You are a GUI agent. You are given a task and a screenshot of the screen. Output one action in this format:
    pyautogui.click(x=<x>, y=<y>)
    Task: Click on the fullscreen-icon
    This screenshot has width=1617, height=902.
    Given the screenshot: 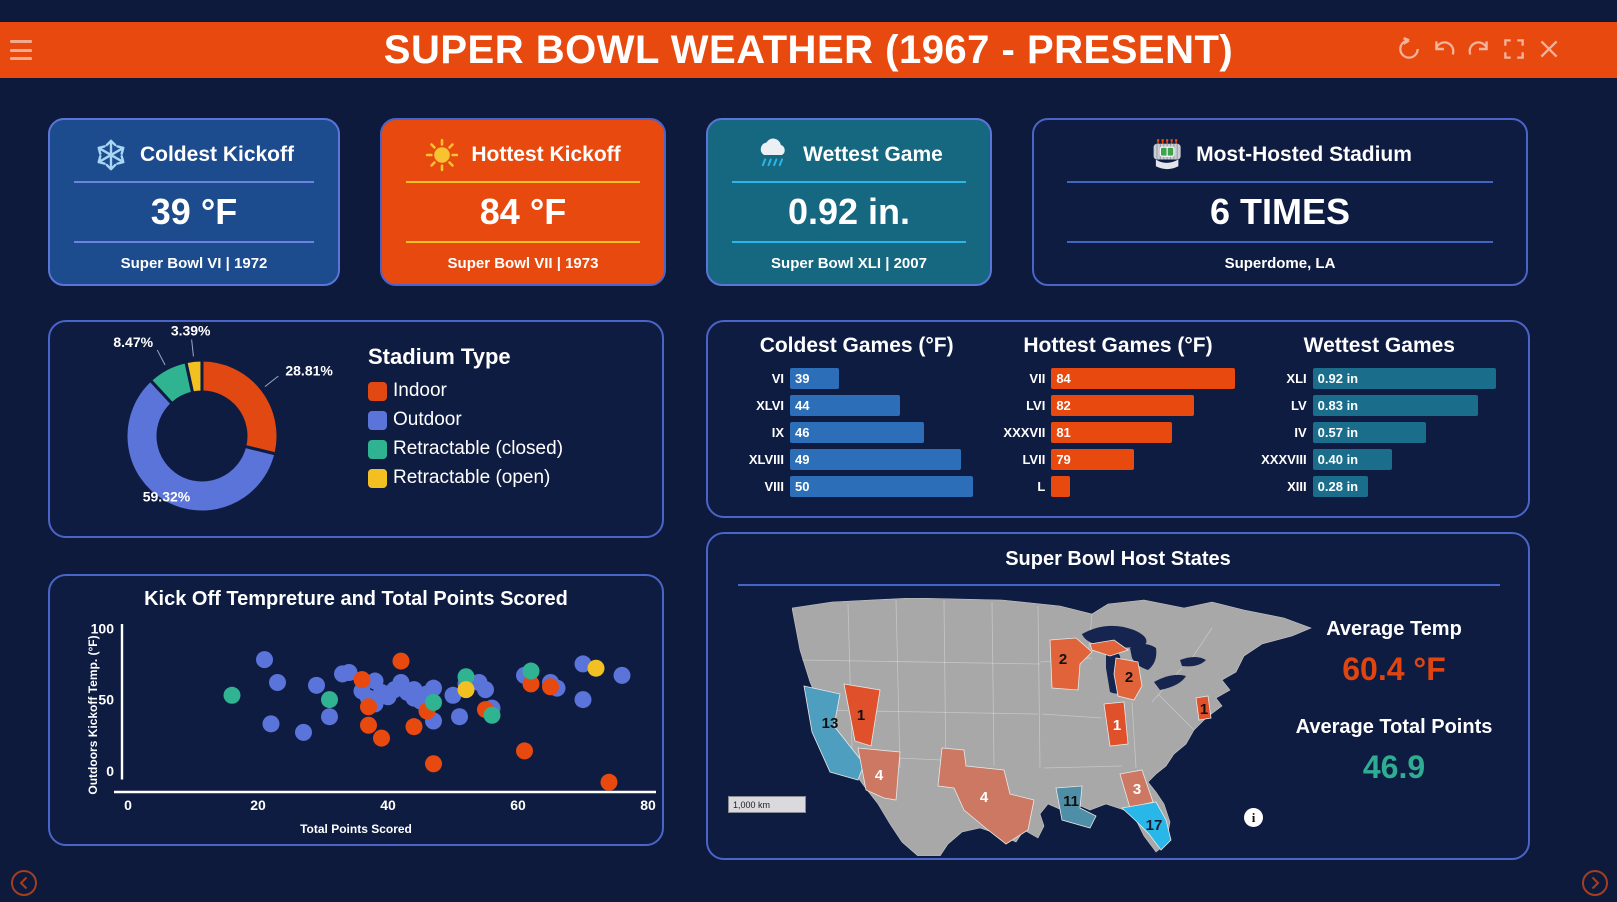 What is the action you would take?
    pyautogui.click(x=1514, y=49)
    